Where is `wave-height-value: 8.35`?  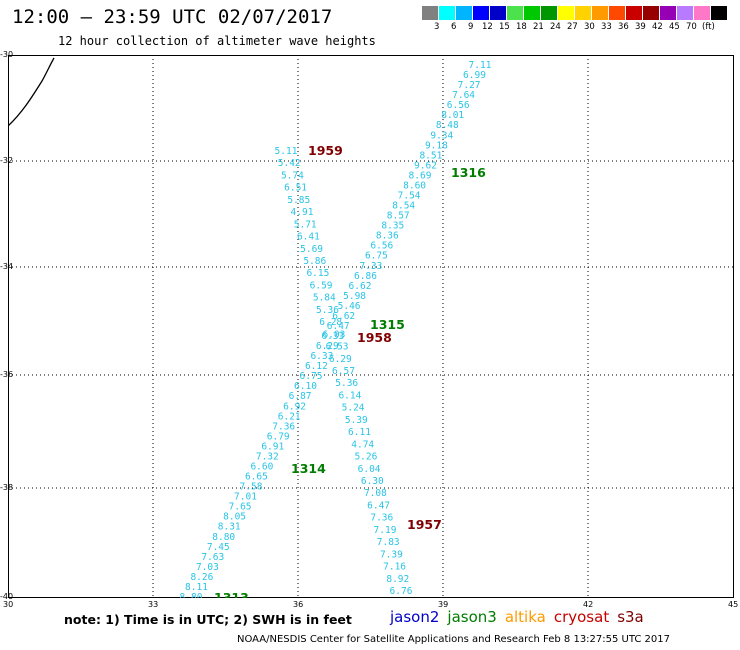
wave-height-value: 8.35 is located at coordinates (392, 226).